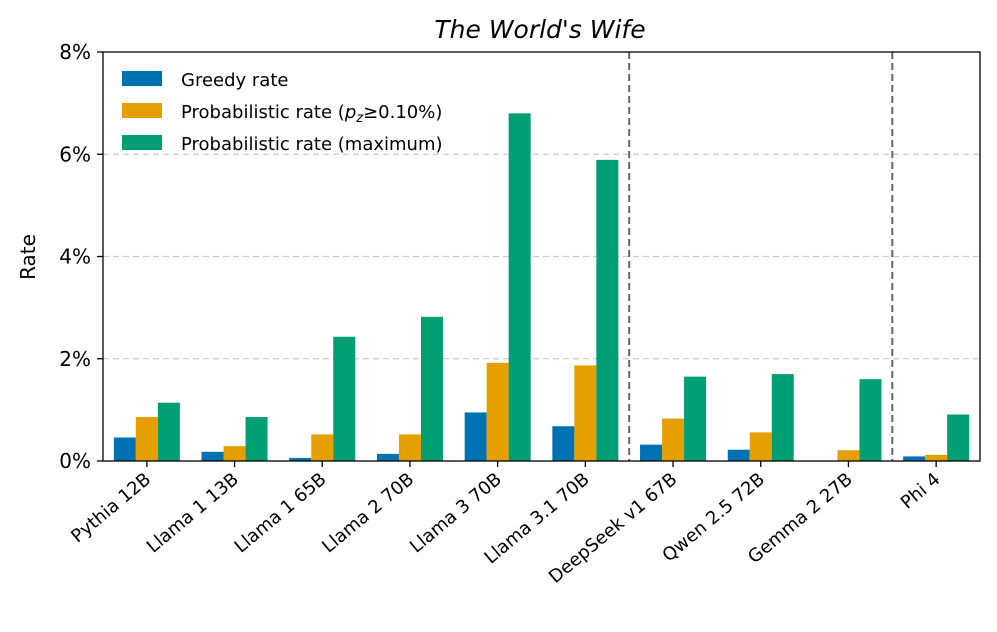 Image resolution: width=997 pixels, height=632 pixels. I want to click on legend-label: Probabilistic rate (maximum), so click(312, 144).